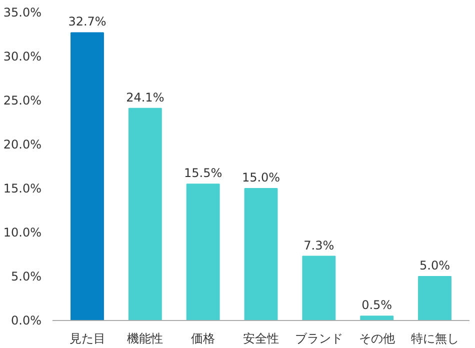 Image resolution: width=475 pixels, height=348 pixels. What do you see at coordinates (22, 189) in the screenshot?
I see `y-tick-label: 15.0%` at bounding box center [22, 189].